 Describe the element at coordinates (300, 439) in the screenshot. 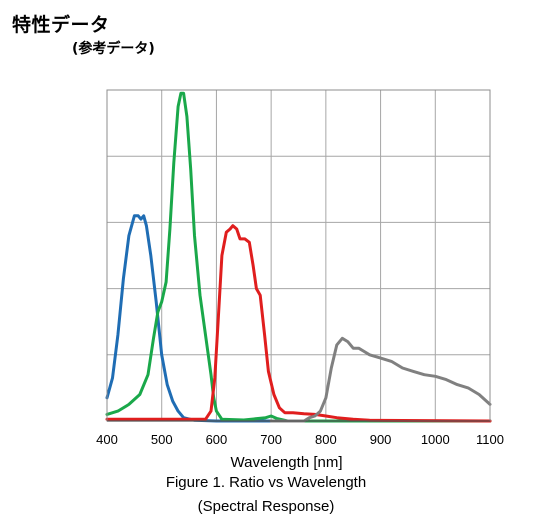

I see `x-tick-labels: 400 500 600 700 800 900 1000 1100` at that location.